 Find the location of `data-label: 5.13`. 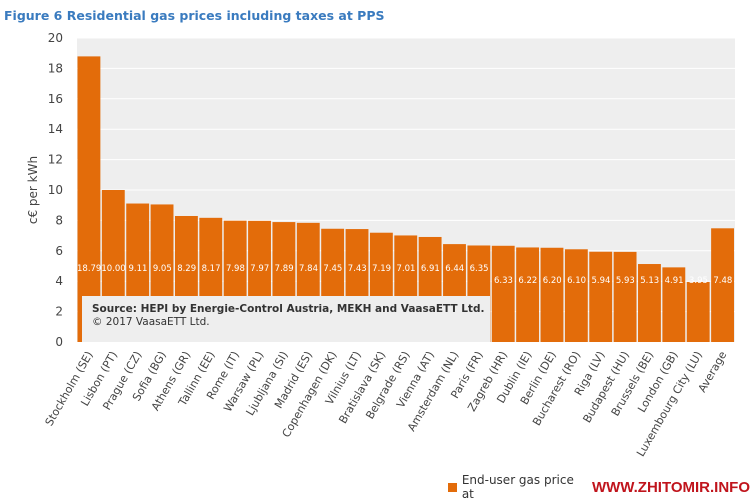

data-label: 5.13 is located at coordinates (649, 281).